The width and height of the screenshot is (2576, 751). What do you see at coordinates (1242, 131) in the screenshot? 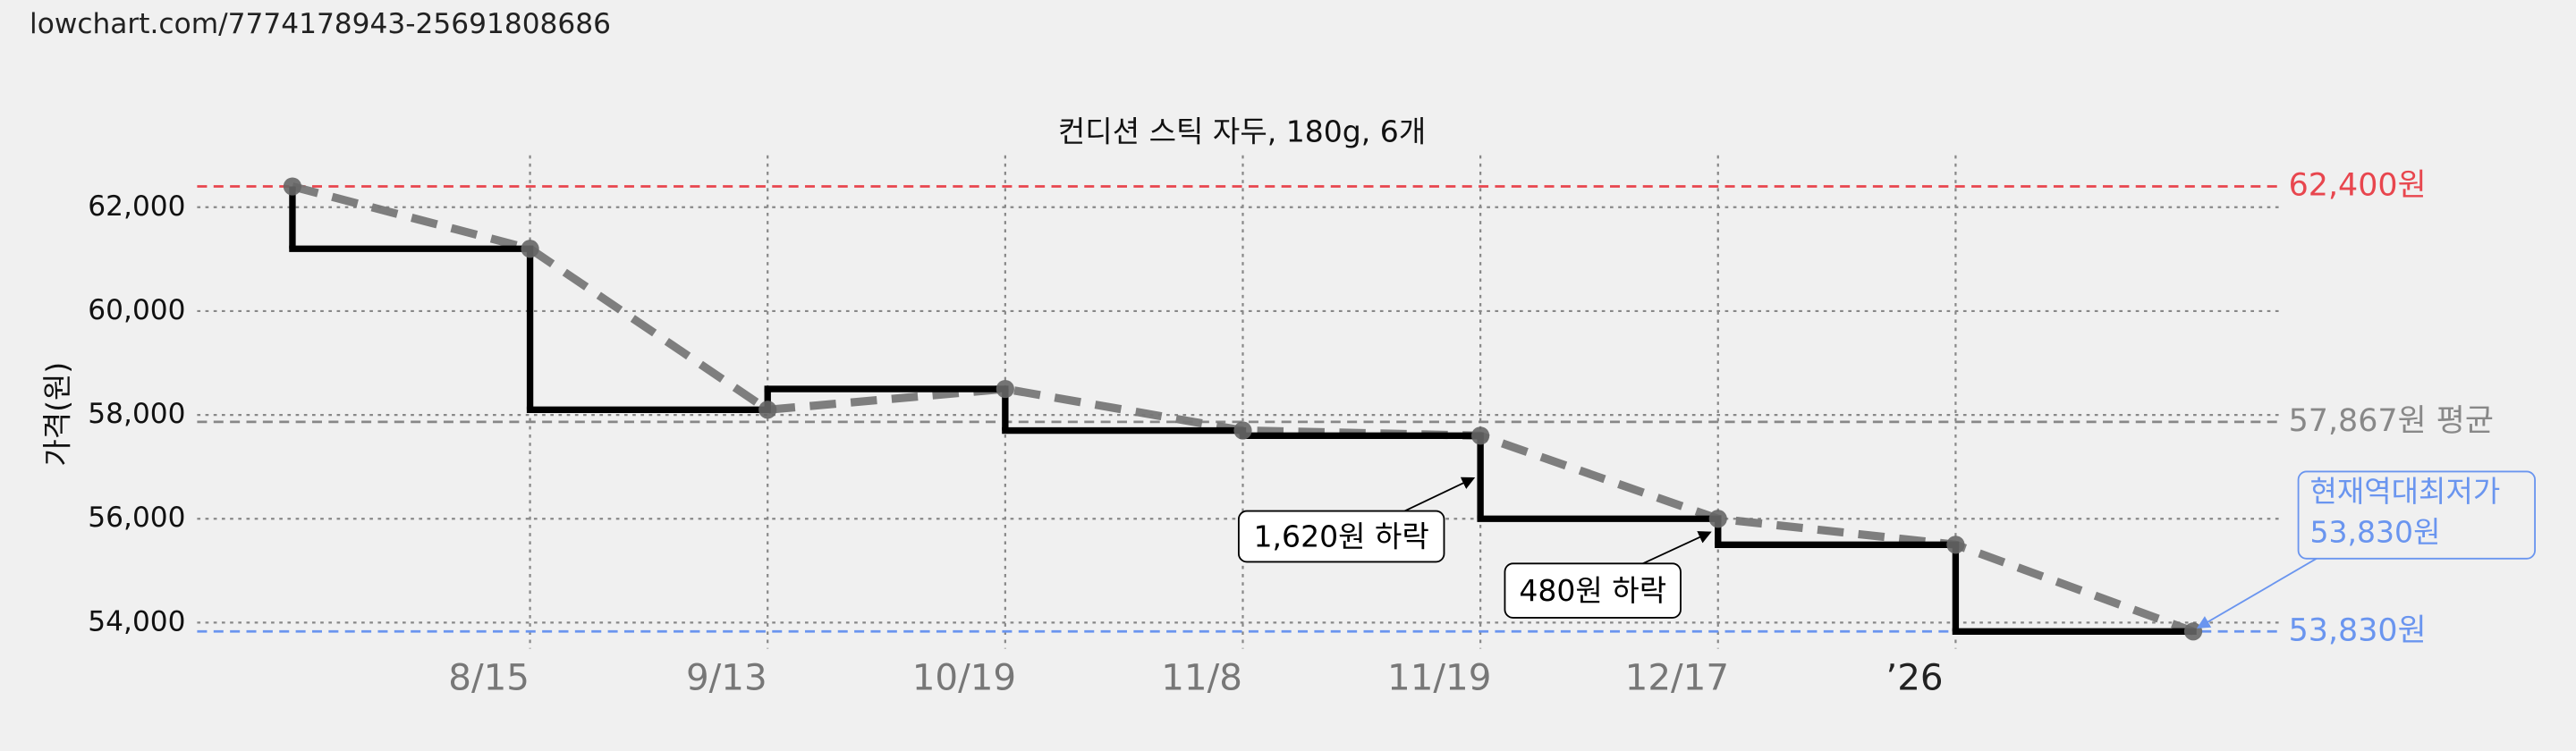
I see `chart-title: 컨디션 스틱 자두, 180g, 6개` at bounding box center [1242, 131].